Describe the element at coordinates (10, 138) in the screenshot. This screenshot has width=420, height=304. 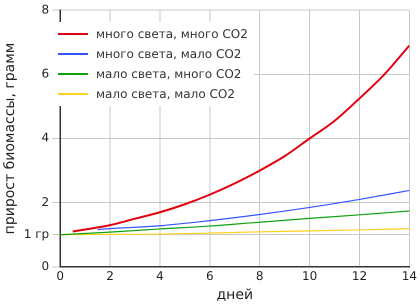
I see `y-axis-title: прирост биомассы, грамм` at that location.